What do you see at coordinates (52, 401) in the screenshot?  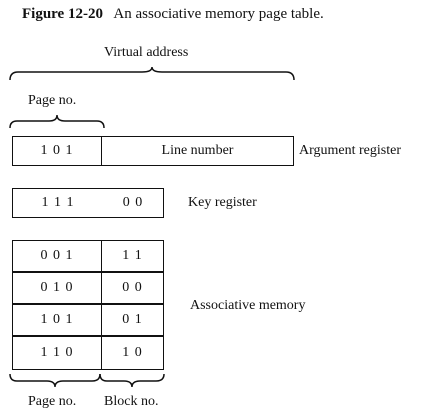 I see `page-no-label-bottom: Page no.` at bounding box center [52, 401].